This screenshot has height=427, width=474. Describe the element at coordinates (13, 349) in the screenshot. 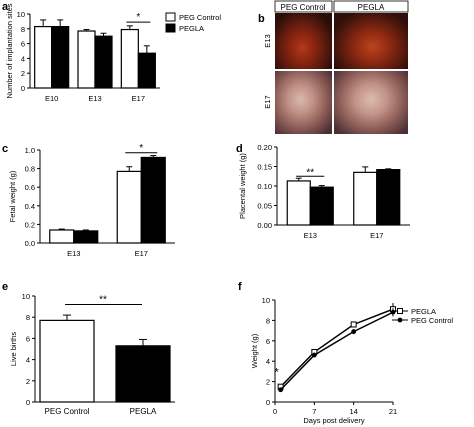

I see `panel-e-y-label: Live births` at that location.